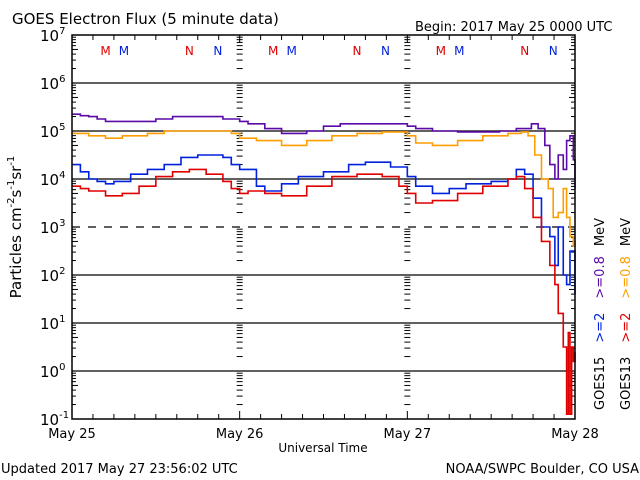 This screenshot has height=480, width=640. I want to click on legend-item-goes15-2mev: >=2, so click(600, 328).